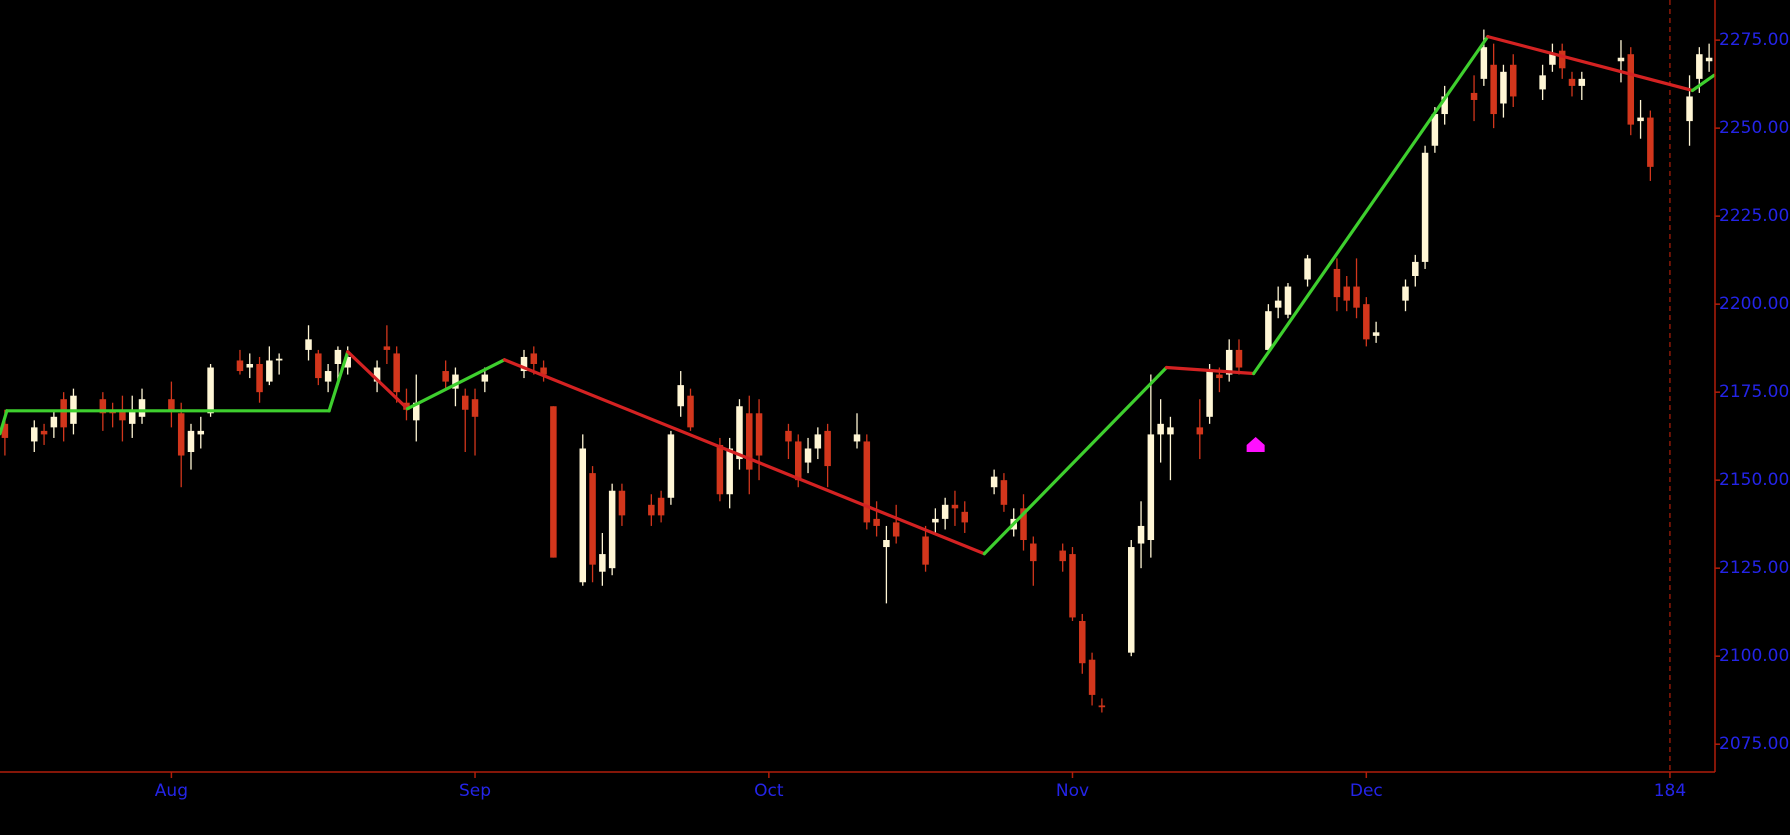 Image resolution: width=1790 pixels, height=835 pixels. What do you see at coordinates (1754, 744) in the screenshot?
I see `y-tick-label: 2075.00` at bounding box center [1754, 744].